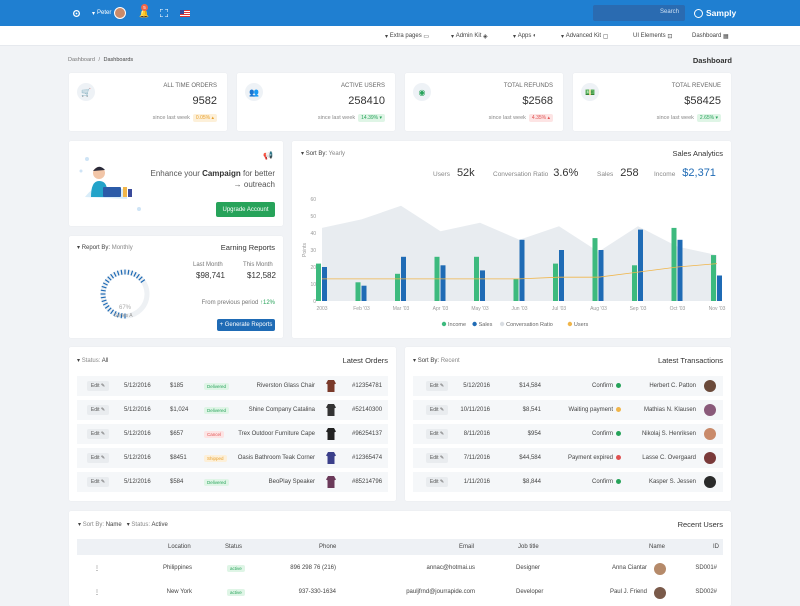 The height and width of the screenshot is (606, 800). What do you see at coordinates (618, 173) in the screenshot?
I see `kpi-sales: Sales 258` at bounding box center [618, 173].